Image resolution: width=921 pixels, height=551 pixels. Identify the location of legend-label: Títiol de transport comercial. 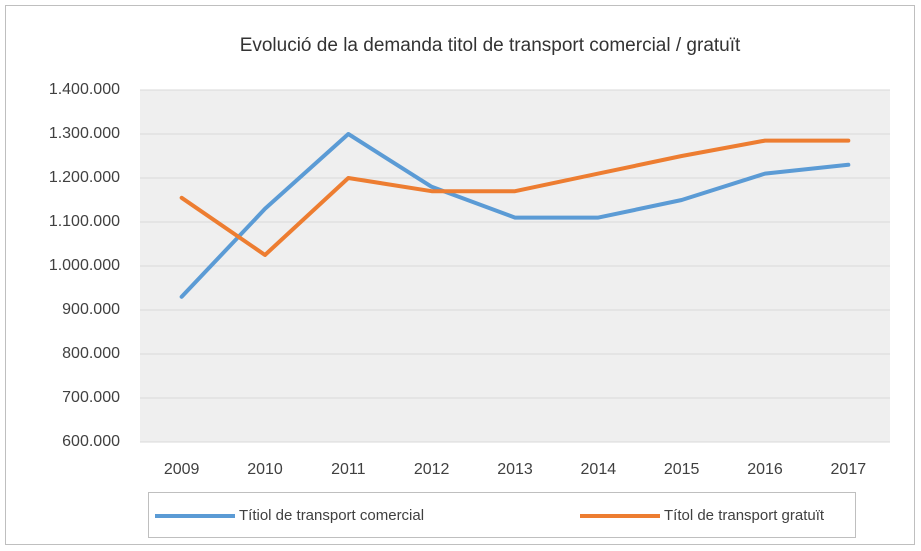
(331, 515).